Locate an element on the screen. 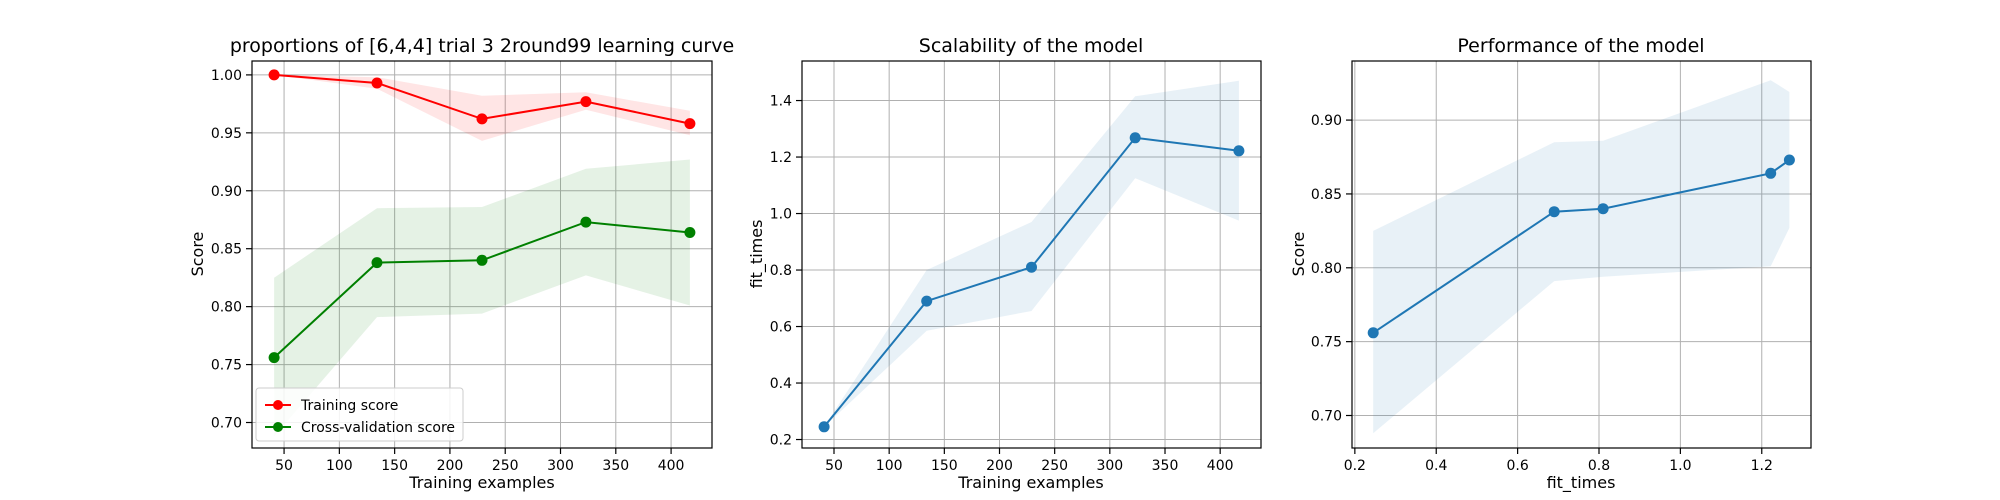 Image resolution: width=2000 pixels, height=500 pixels. performance-y-tick-label: 0.85 is located at coordinates (1326, 195).